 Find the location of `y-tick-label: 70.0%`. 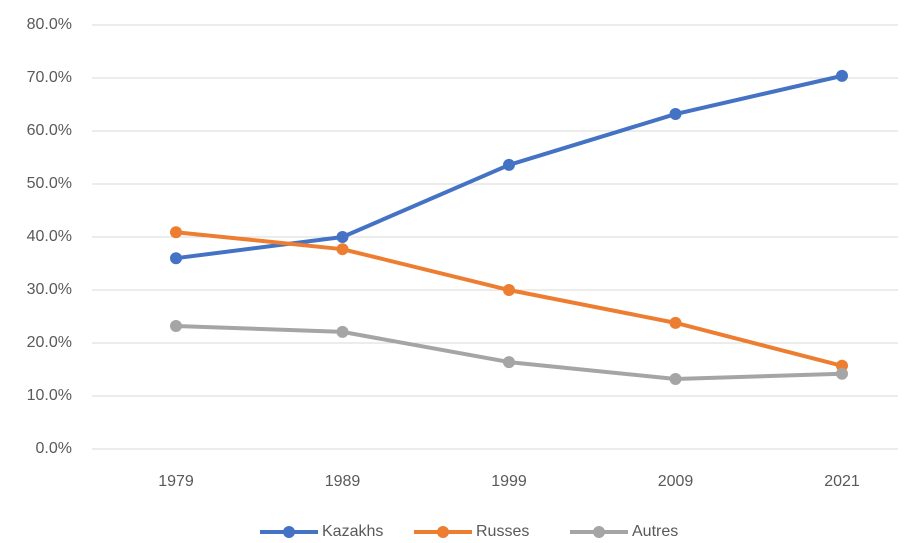

y-tick-label: 70.0% is located at coordinates (49, 77).